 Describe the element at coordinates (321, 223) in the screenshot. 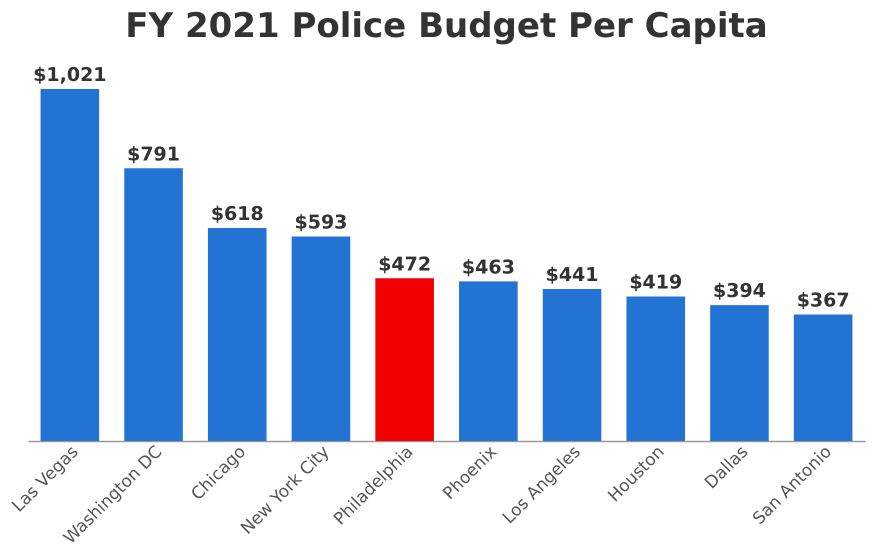

I see `data-label: $593` at that location.